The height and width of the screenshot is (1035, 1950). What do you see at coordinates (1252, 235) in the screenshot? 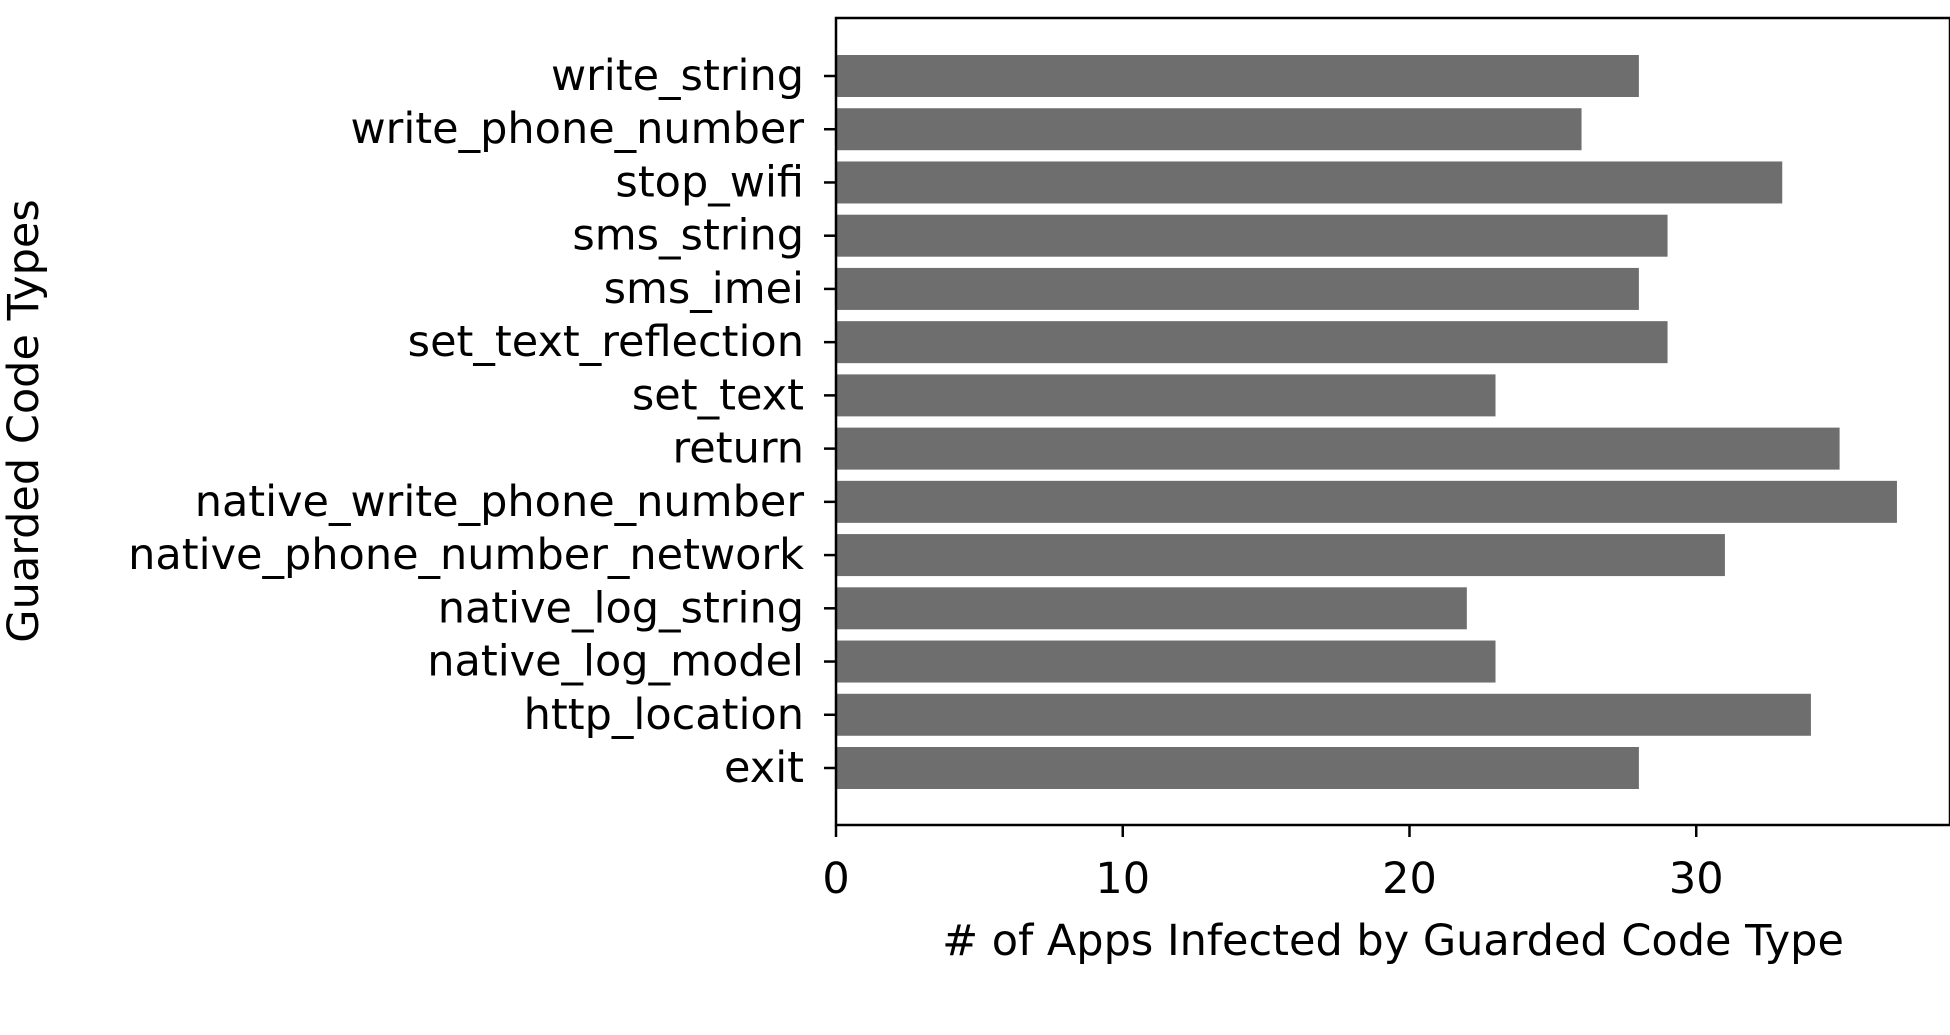
I see `bar-sms-string` at bounding box center [1252, 235].